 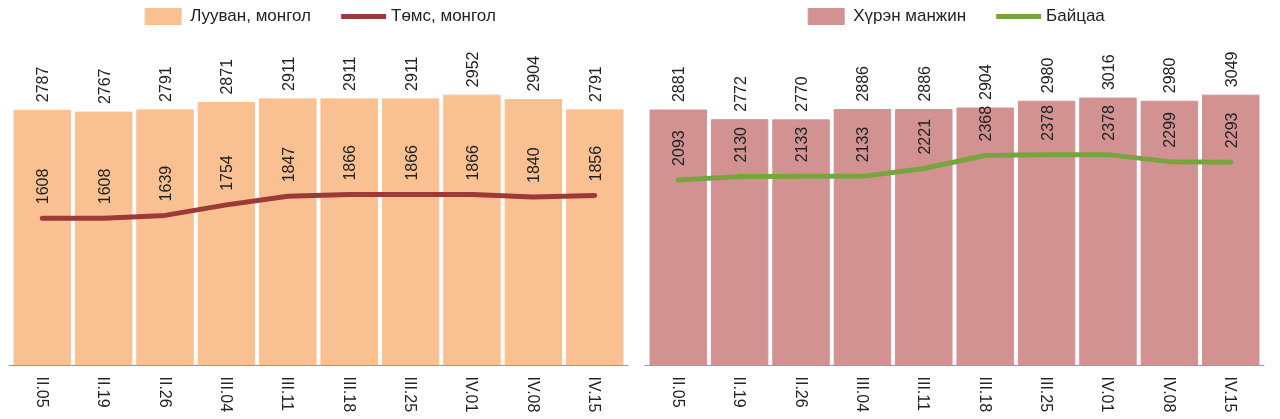 I want to click on legend-label: Лууван, монгол, so click(x=250, y=16).